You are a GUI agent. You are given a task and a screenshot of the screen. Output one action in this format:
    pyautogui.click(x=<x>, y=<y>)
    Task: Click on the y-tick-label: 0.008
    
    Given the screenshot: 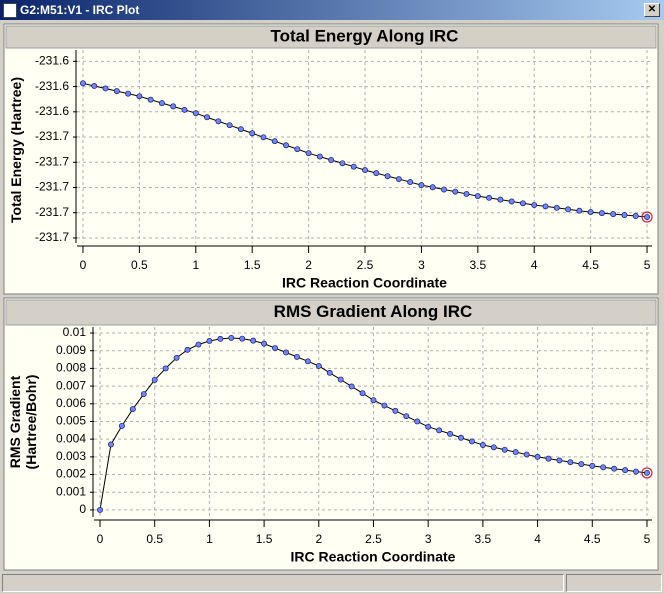 What is the action you would take?
    pyautogui.click(x=71, y=368)
    